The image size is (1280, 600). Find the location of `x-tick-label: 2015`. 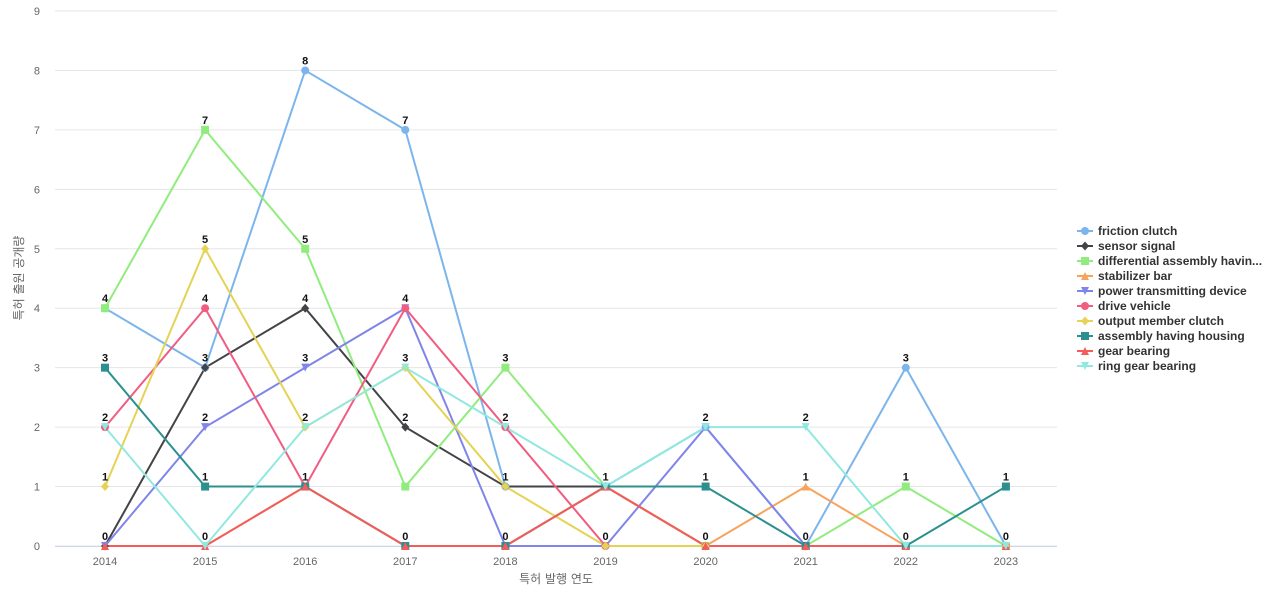

x-tick-label: 2015 is located at coordinates (205, 562).